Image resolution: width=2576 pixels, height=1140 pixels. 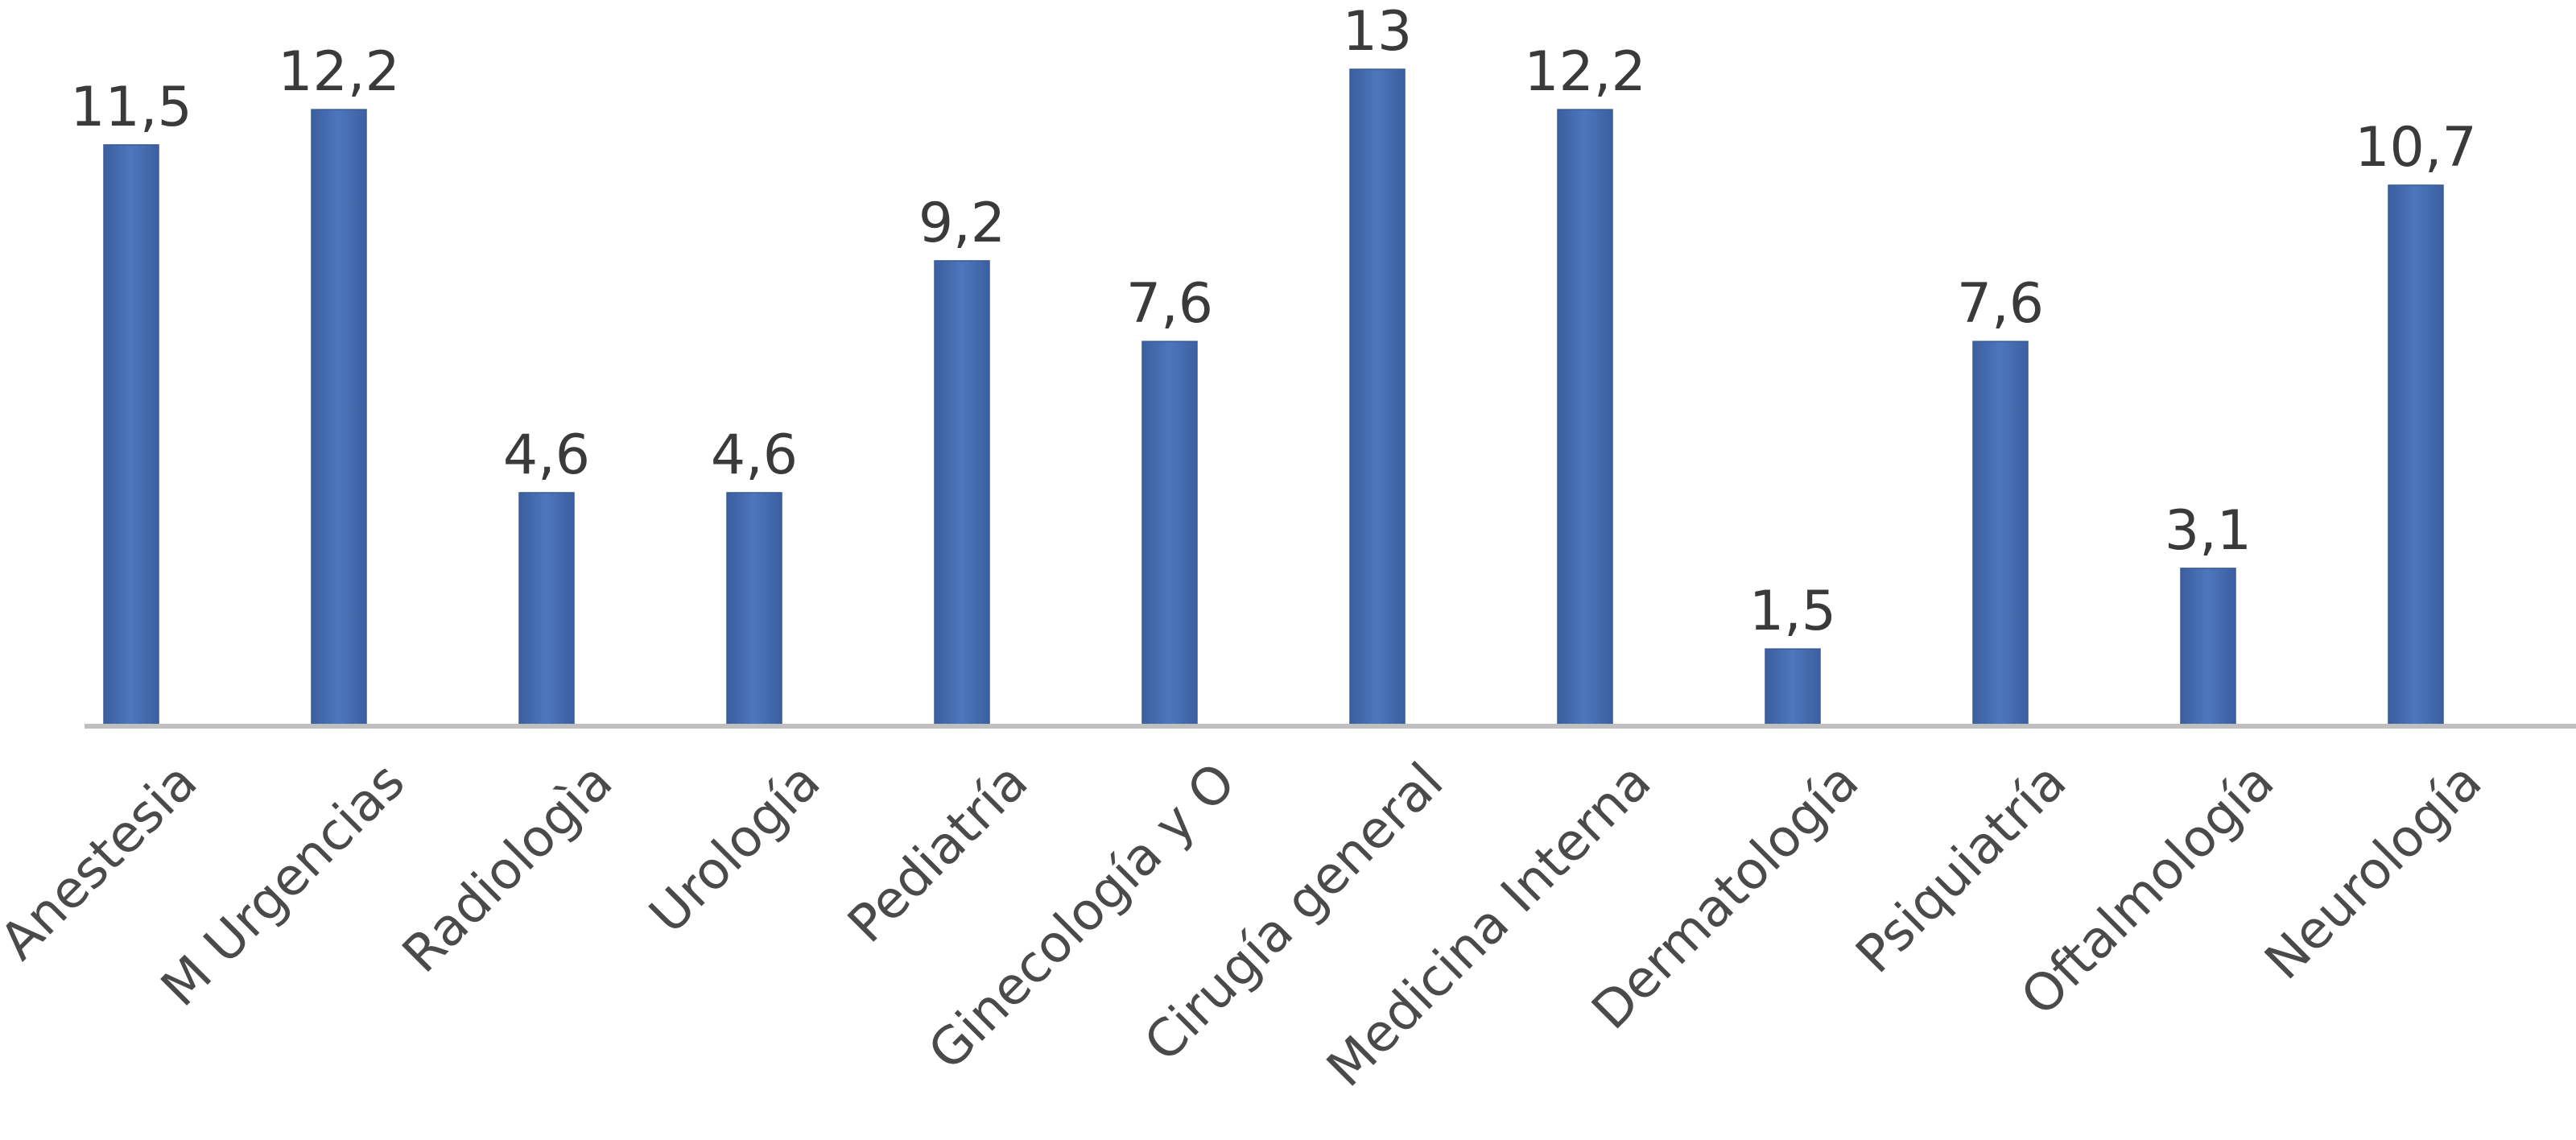 What do you see at coordinates (1378, 32) in the screenshot?
I see `data-label-cirugia-general: 13` at bounding box center [1378, 32].